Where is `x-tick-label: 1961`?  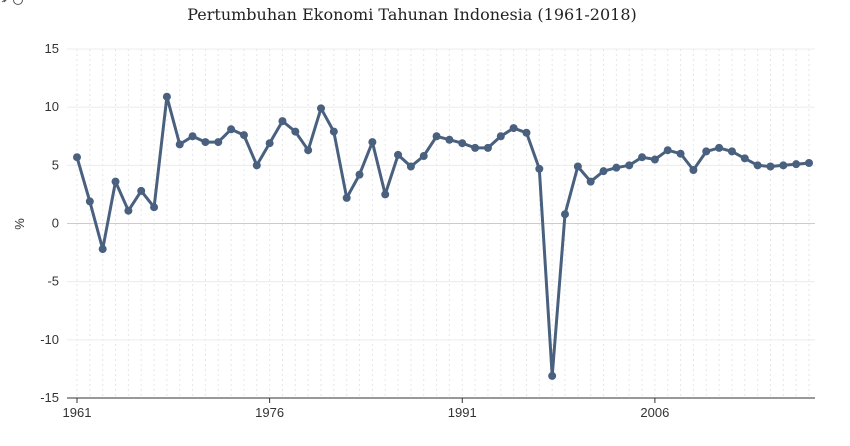
x-tick-label: 1961 is located at coordinates (77, 412).